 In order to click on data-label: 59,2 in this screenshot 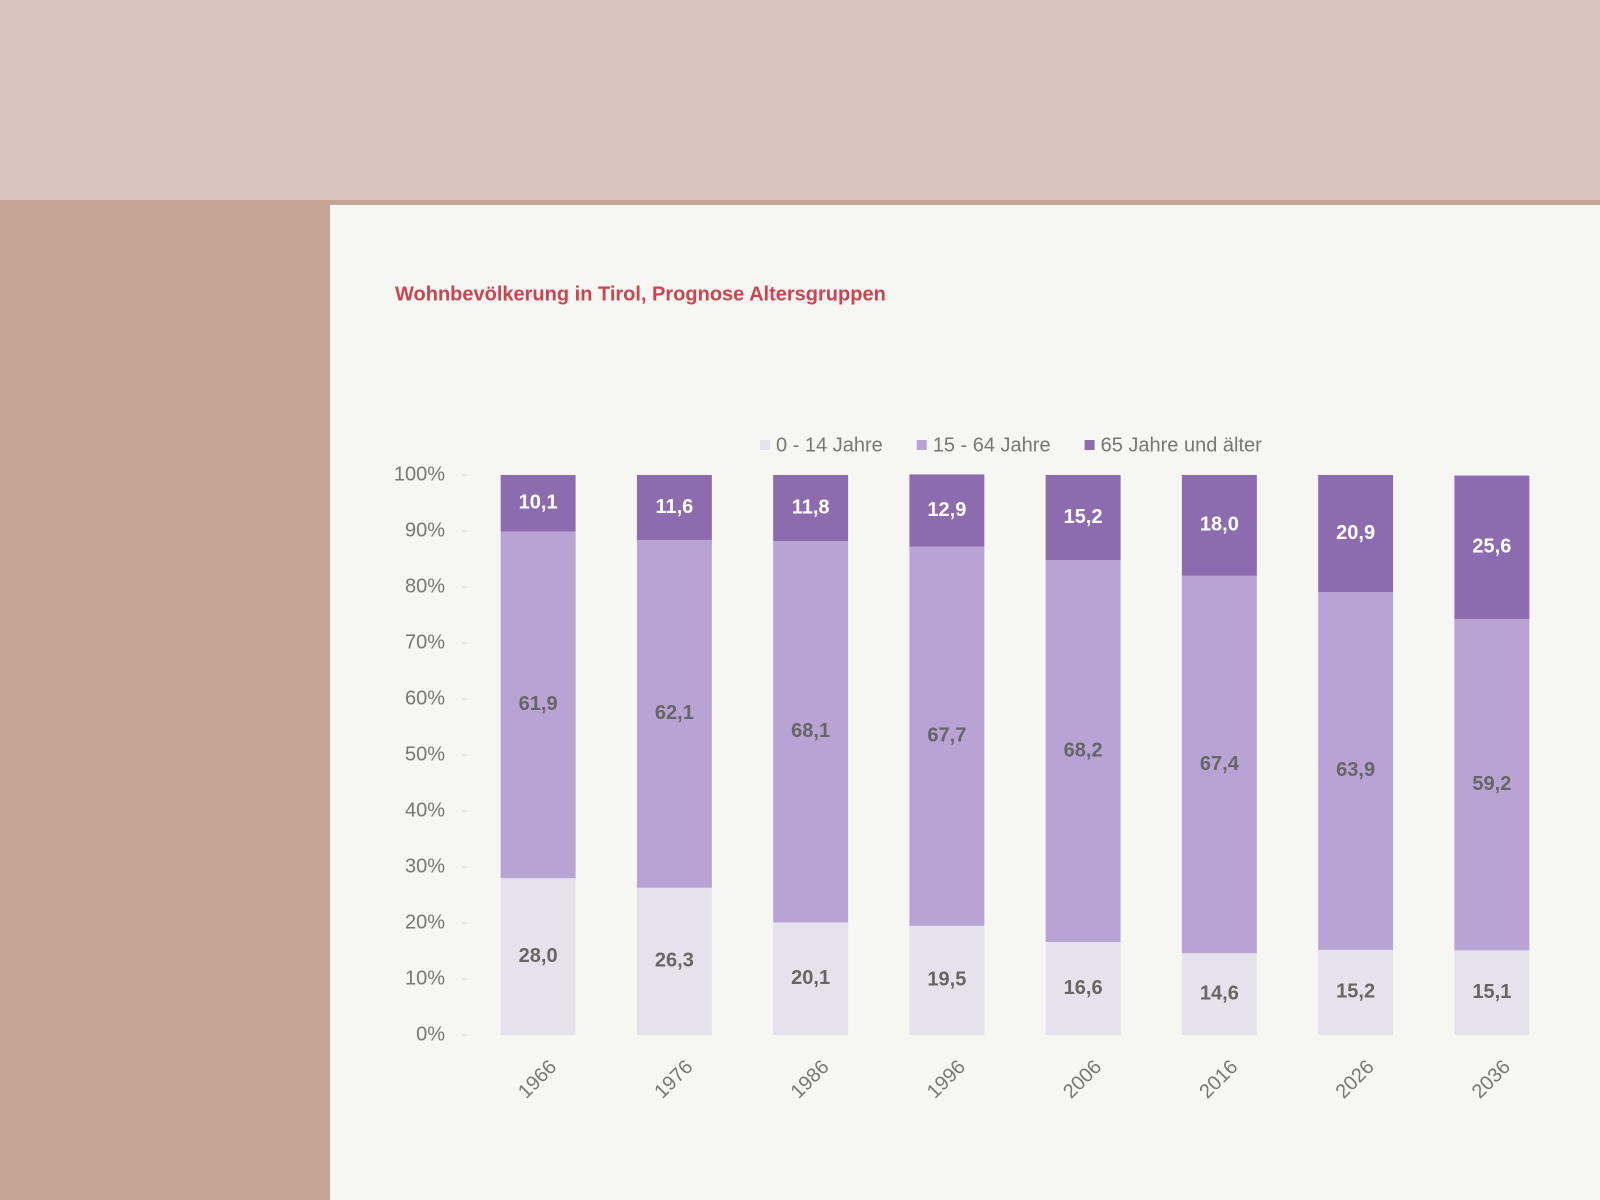, I will do `click(1491, 784)`.